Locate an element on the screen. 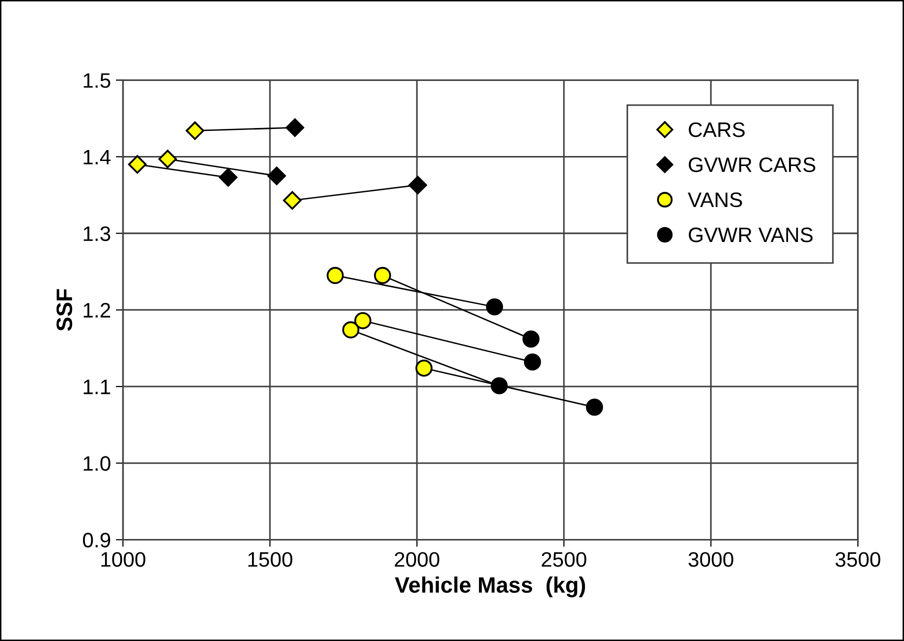 This screenshot has width=904, height=641. x-tick-label: 2500 is located at coordinates (564, 559).